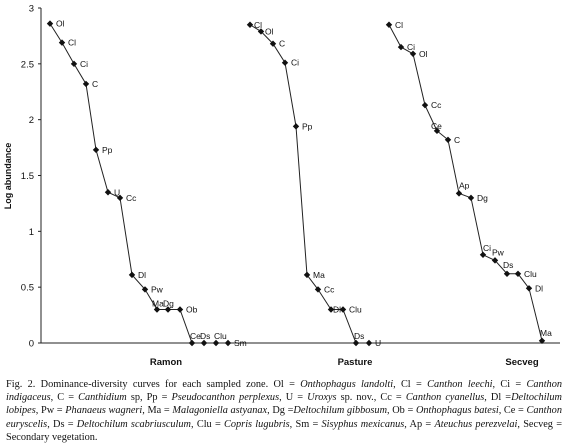 This screenshot has width=566, height=447. Describe the element at coordinates (225, 398) in the screenshot. I see `caption-species-name: Pseudocanthon perplexus` at that location.